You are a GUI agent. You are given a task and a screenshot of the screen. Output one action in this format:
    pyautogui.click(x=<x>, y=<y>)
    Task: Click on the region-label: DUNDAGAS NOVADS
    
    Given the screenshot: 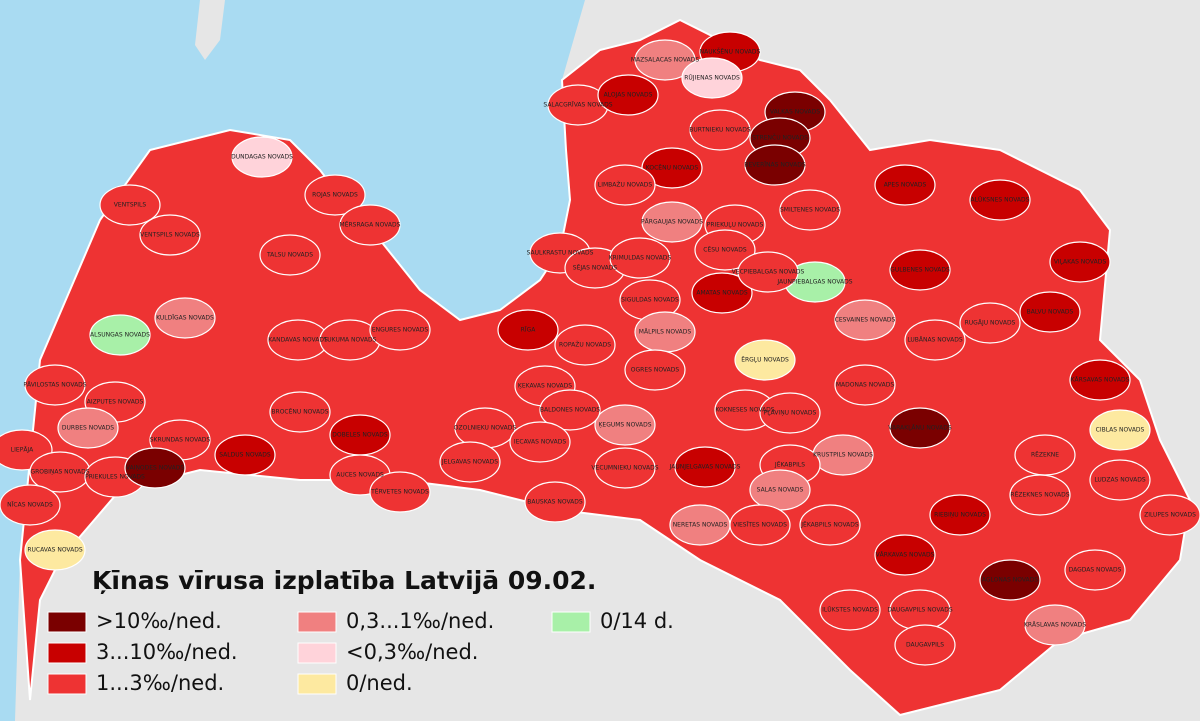 What is the action you would take?
    pyautogui.click(x=262, y=157)
    